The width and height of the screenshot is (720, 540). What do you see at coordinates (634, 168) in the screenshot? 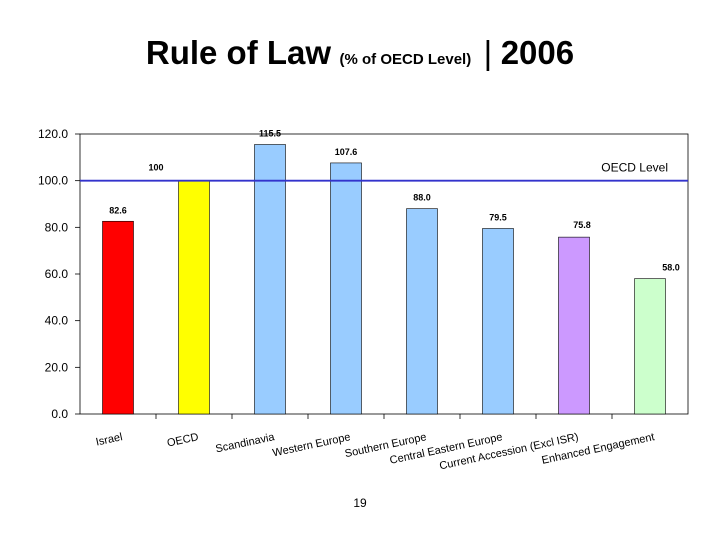
I see `reference-line-label: OECD Level` at bounding box center [634, 168].